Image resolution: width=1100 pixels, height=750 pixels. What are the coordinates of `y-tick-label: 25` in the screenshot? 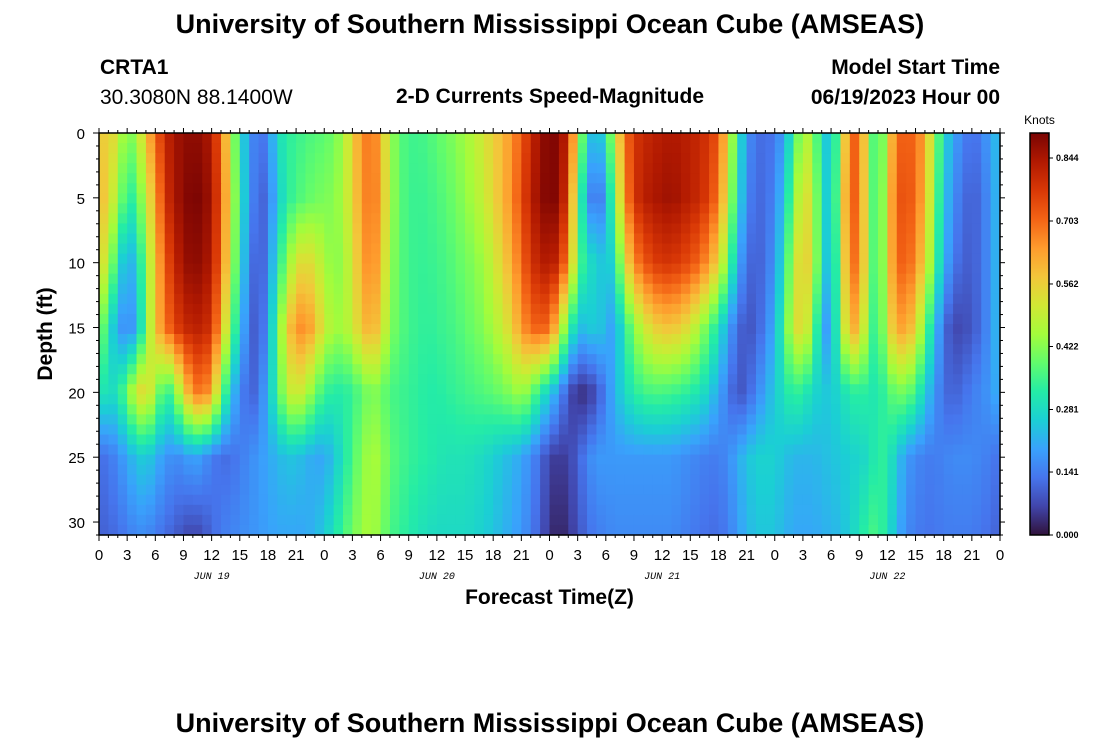 It's located at (76, 458).